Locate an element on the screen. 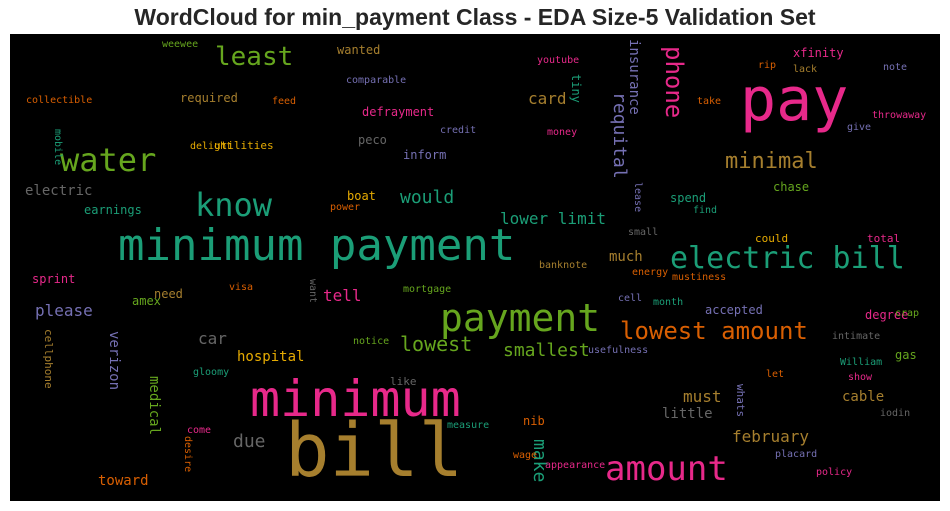 The height and width of the screenshot is (511, 950). wordcloud-word: collectible is located at coordinates (59, 100).